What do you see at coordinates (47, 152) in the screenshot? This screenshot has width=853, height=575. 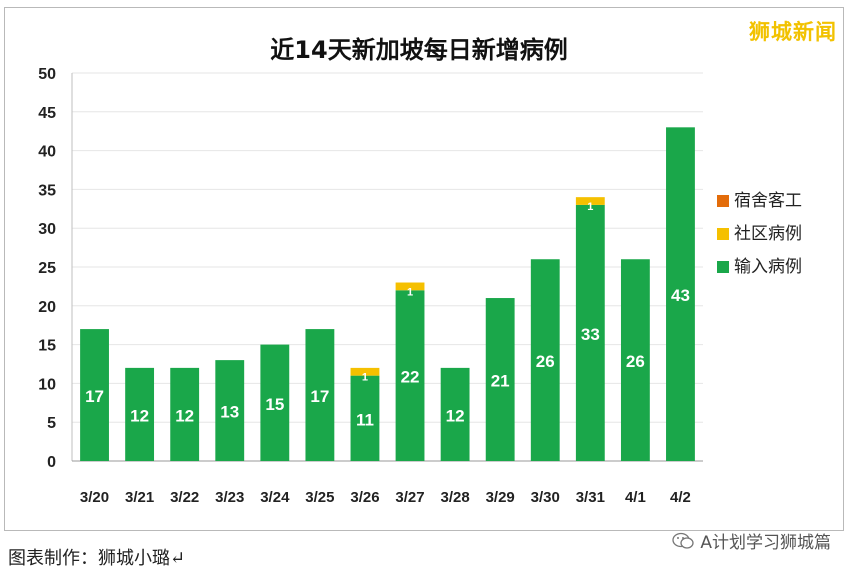 I see `y-tick-label: 40` at bounding box center [47, 152].